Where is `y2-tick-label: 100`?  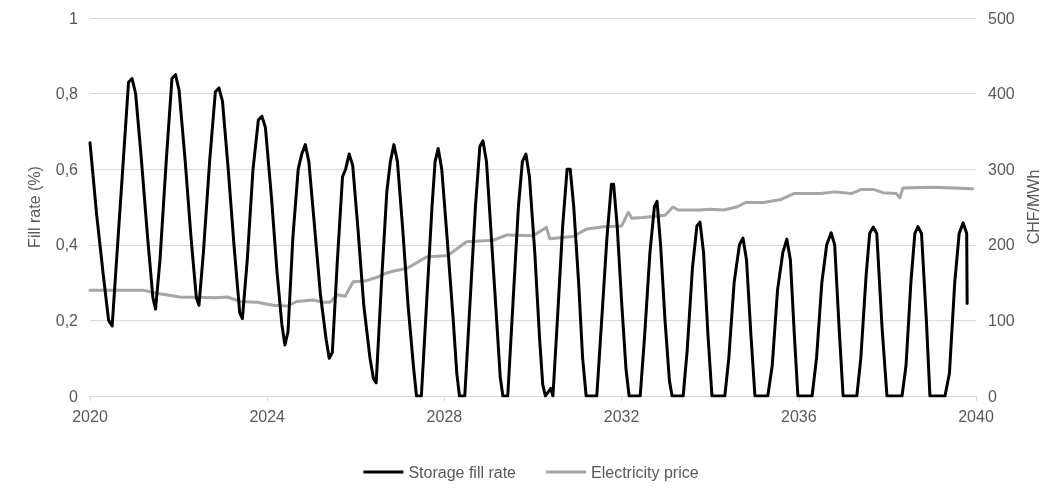
y2-tick-label: 100 is located at coordinates (1001, 320).